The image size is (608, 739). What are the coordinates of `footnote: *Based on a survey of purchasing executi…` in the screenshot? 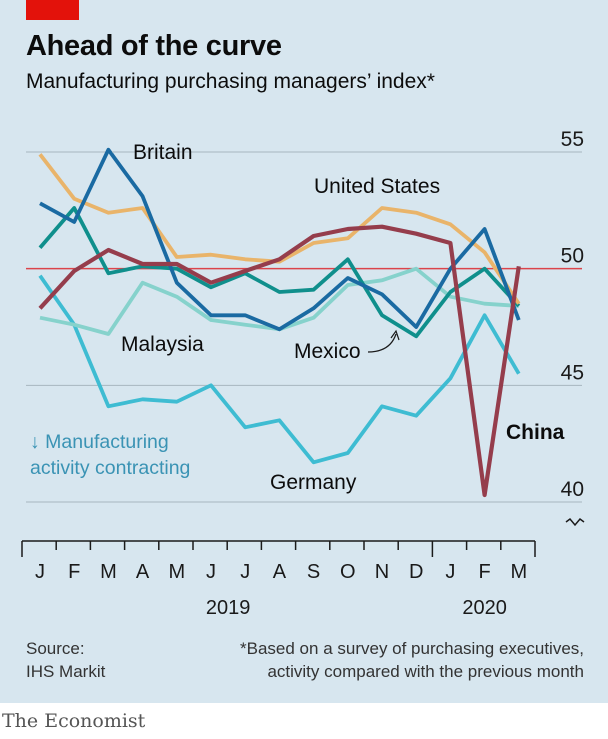 It's located at (412, 660).